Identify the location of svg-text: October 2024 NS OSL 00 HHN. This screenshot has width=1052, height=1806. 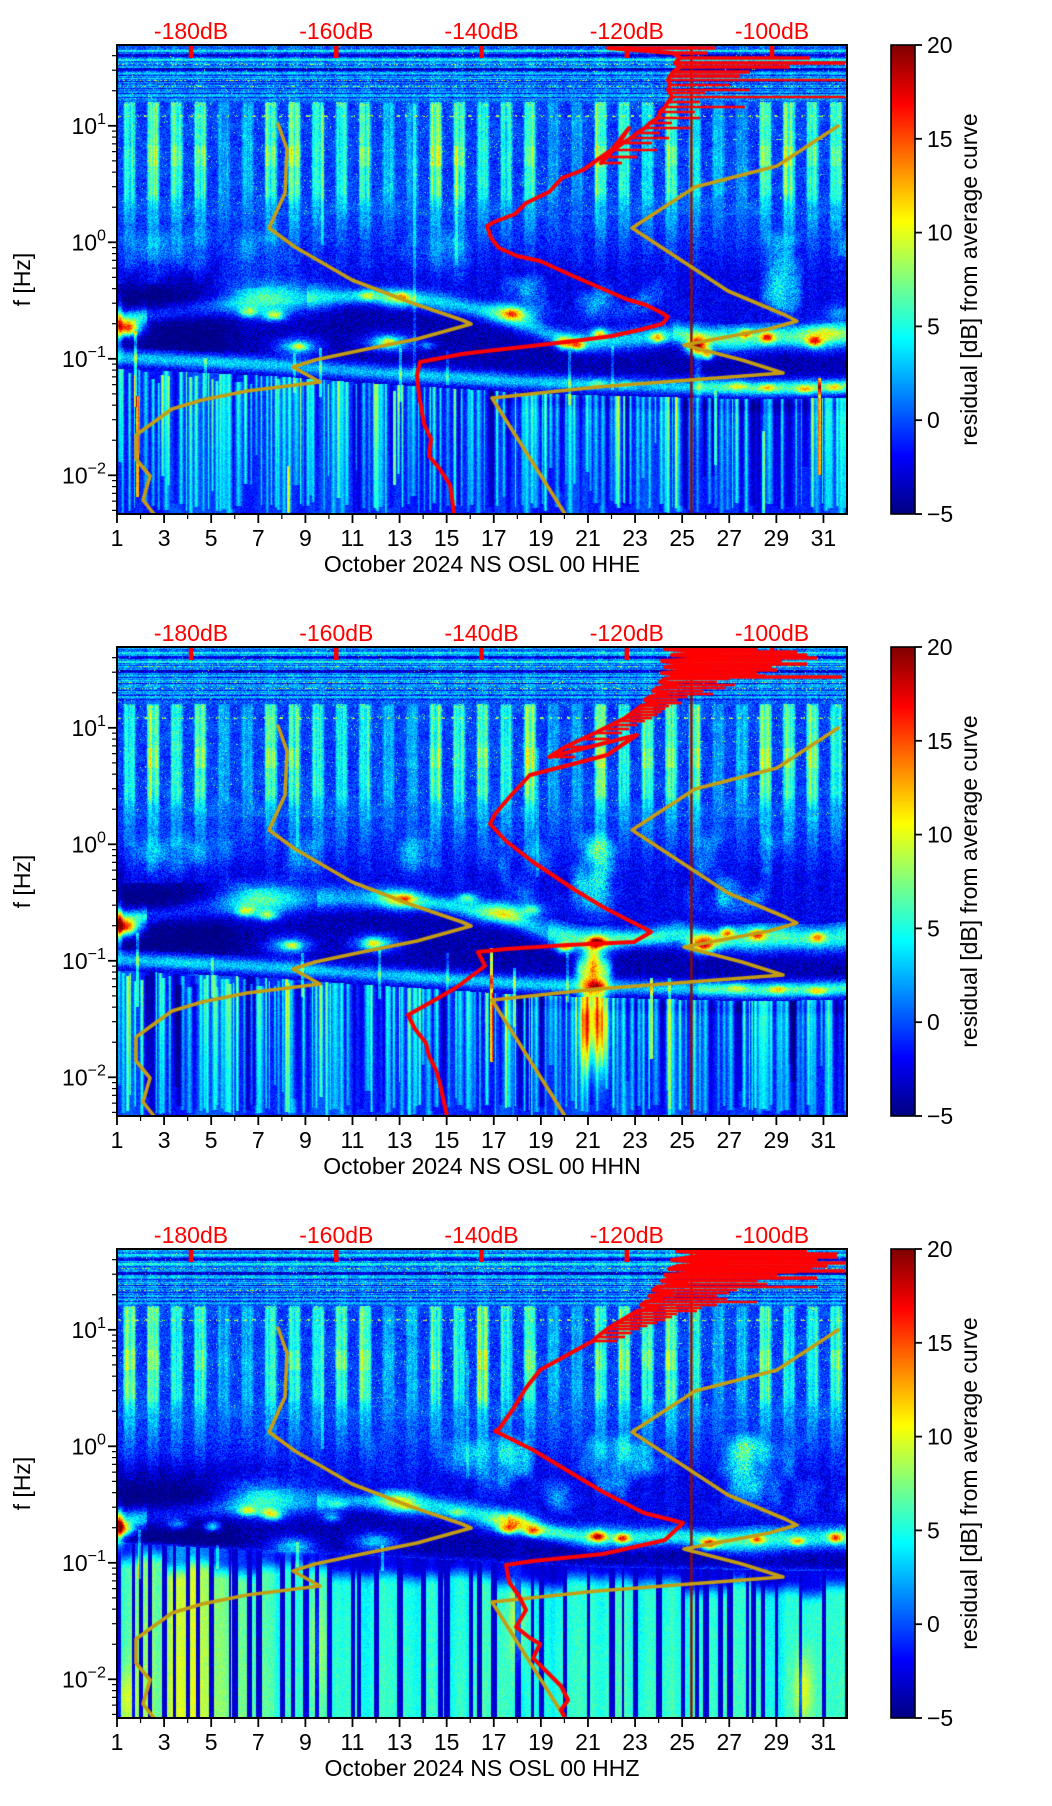
(481, 1166).